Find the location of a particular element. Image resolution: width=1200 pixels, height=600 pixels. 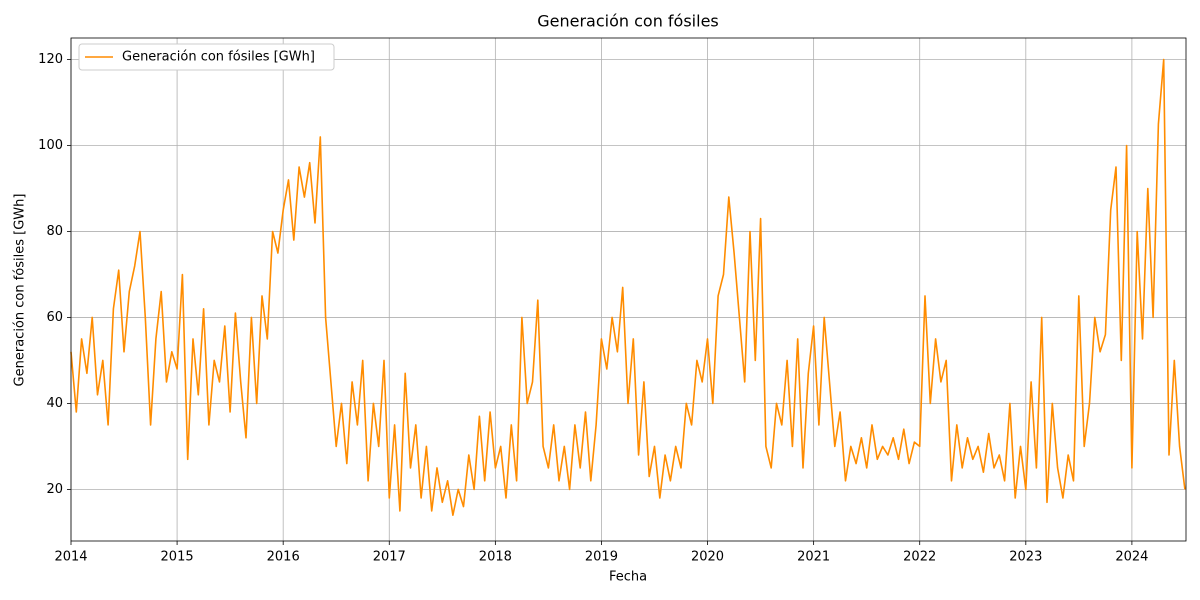

x-tick-label: 2015 is located at coordinates (177, 557).